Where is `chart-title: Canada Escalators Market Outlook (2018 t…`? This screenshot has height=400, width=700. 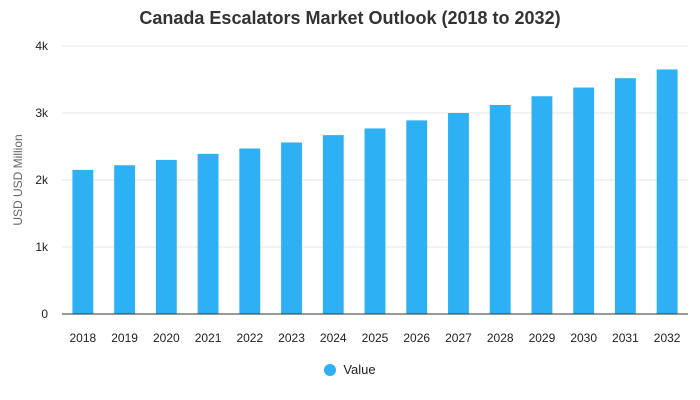 chart-title: Canada Escalators Market Outlook (2018 t… is located at coordinates (350, 18).